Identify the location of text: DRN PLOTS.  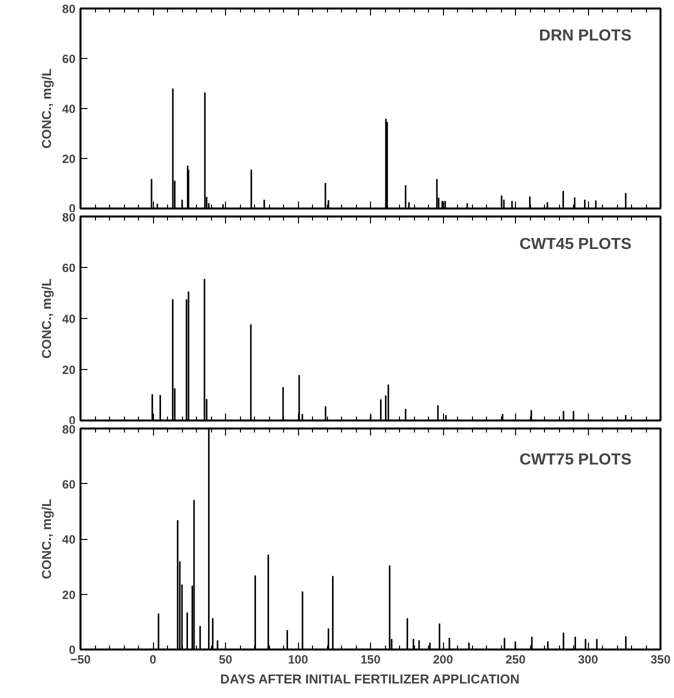
(585, 36).